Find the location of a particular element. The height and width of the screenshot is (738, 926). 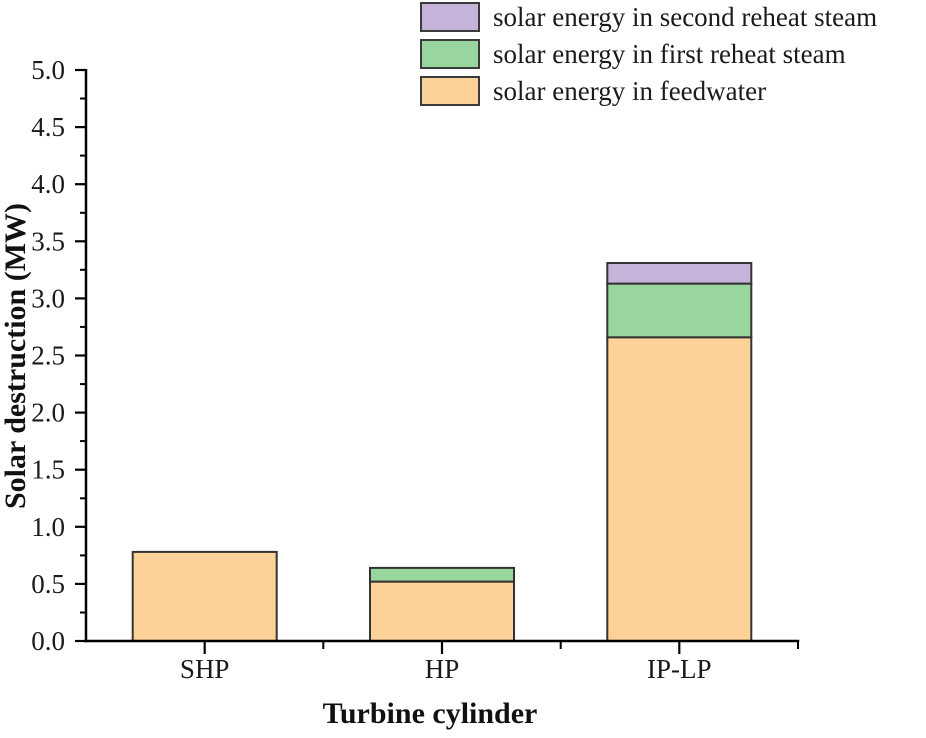

x-tick-label: SHP is located at coordinates (205, 669).